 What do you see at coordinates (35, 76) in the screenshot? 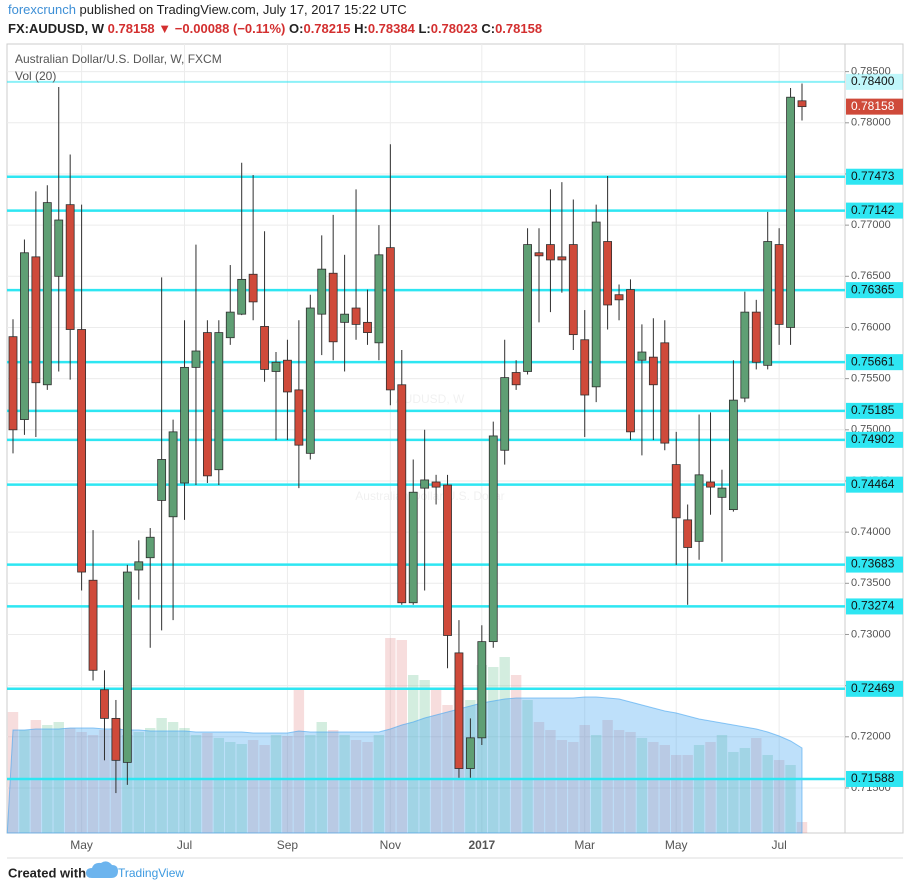
I see `volume-label: Vol (20)` at bounding box center [35, 76].